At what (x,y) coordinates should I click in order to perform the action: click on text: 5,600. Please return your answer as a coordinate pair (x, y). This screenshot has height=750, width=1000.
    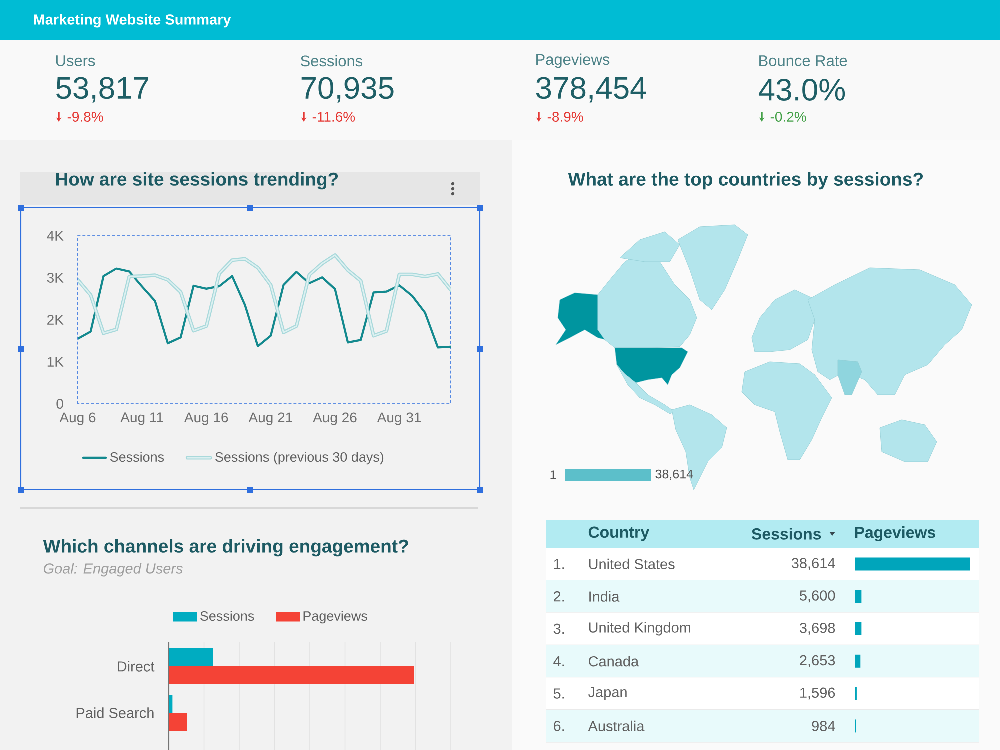
    Looking at the image, I should click on (818, 596).